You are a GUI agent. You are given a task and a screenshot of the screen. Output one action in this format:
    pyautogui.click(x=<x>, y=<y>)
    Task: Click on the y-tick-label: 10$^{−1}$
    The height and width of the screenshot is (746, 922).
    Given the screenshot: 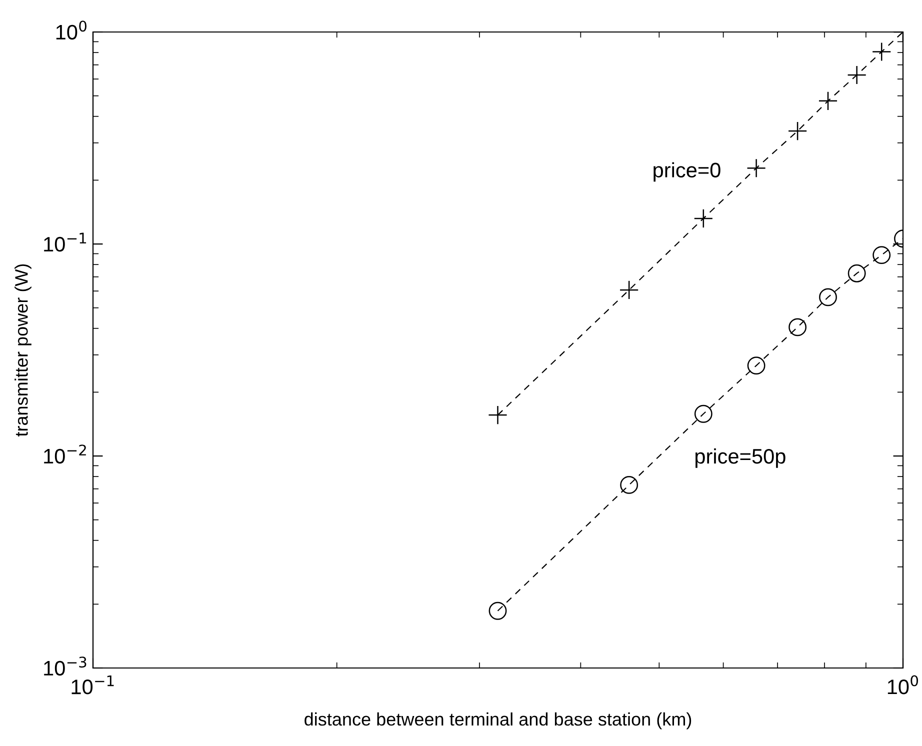 What is the action you would take?
    pyautogui.click(x=65, y=242)
    